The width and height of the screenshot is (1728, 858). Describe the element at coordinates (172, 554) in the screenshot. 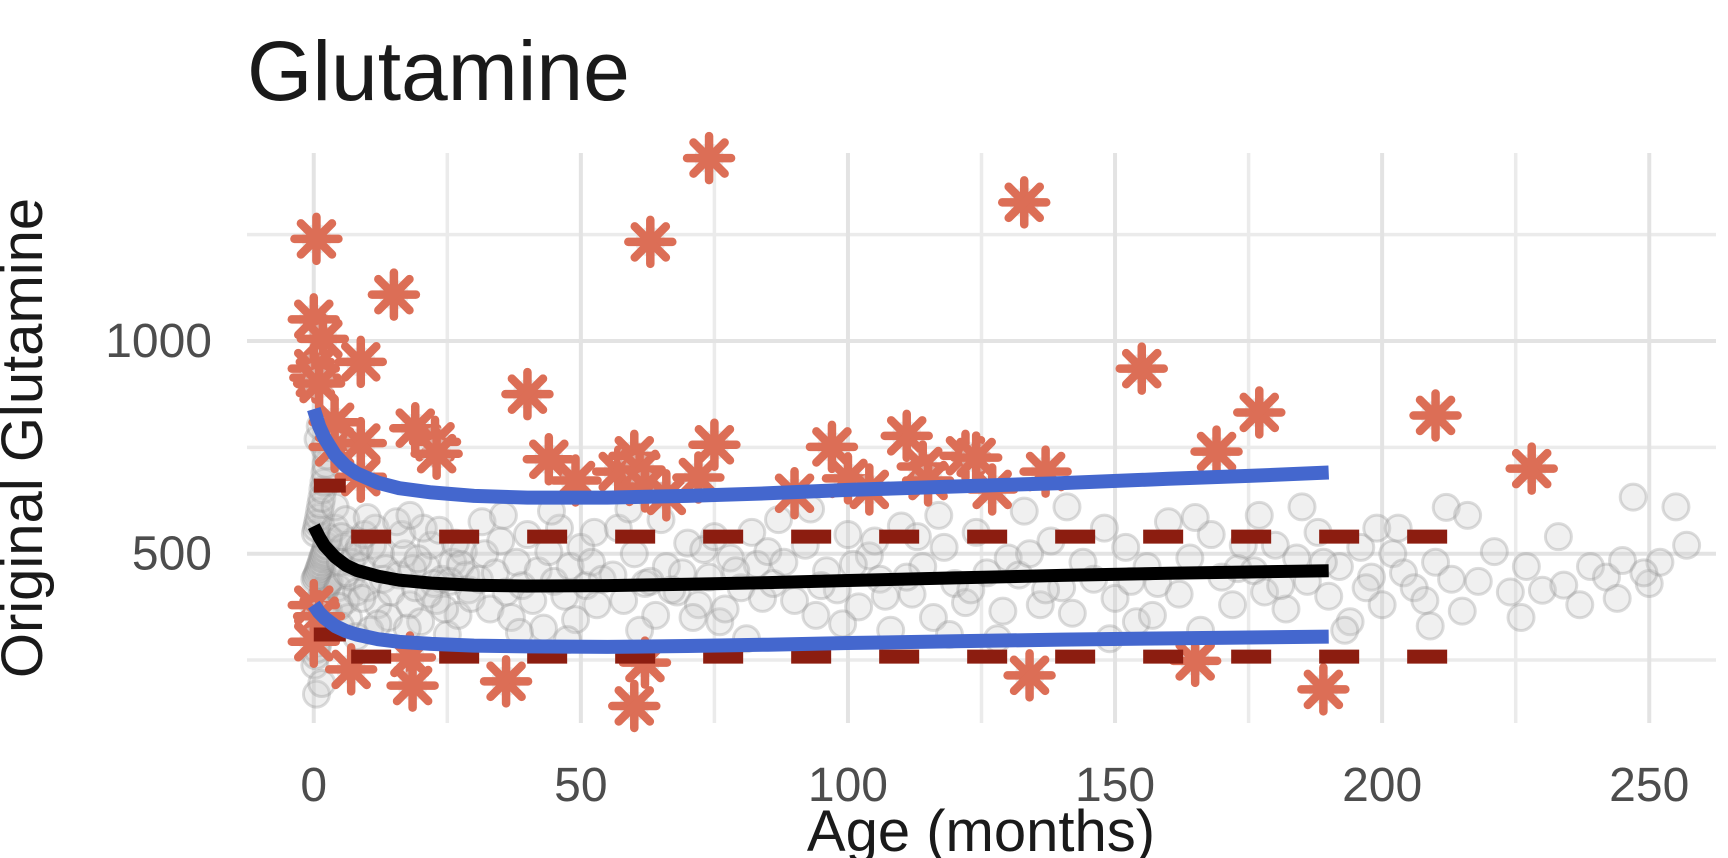

I see `y-tick-label: 500` at that location.